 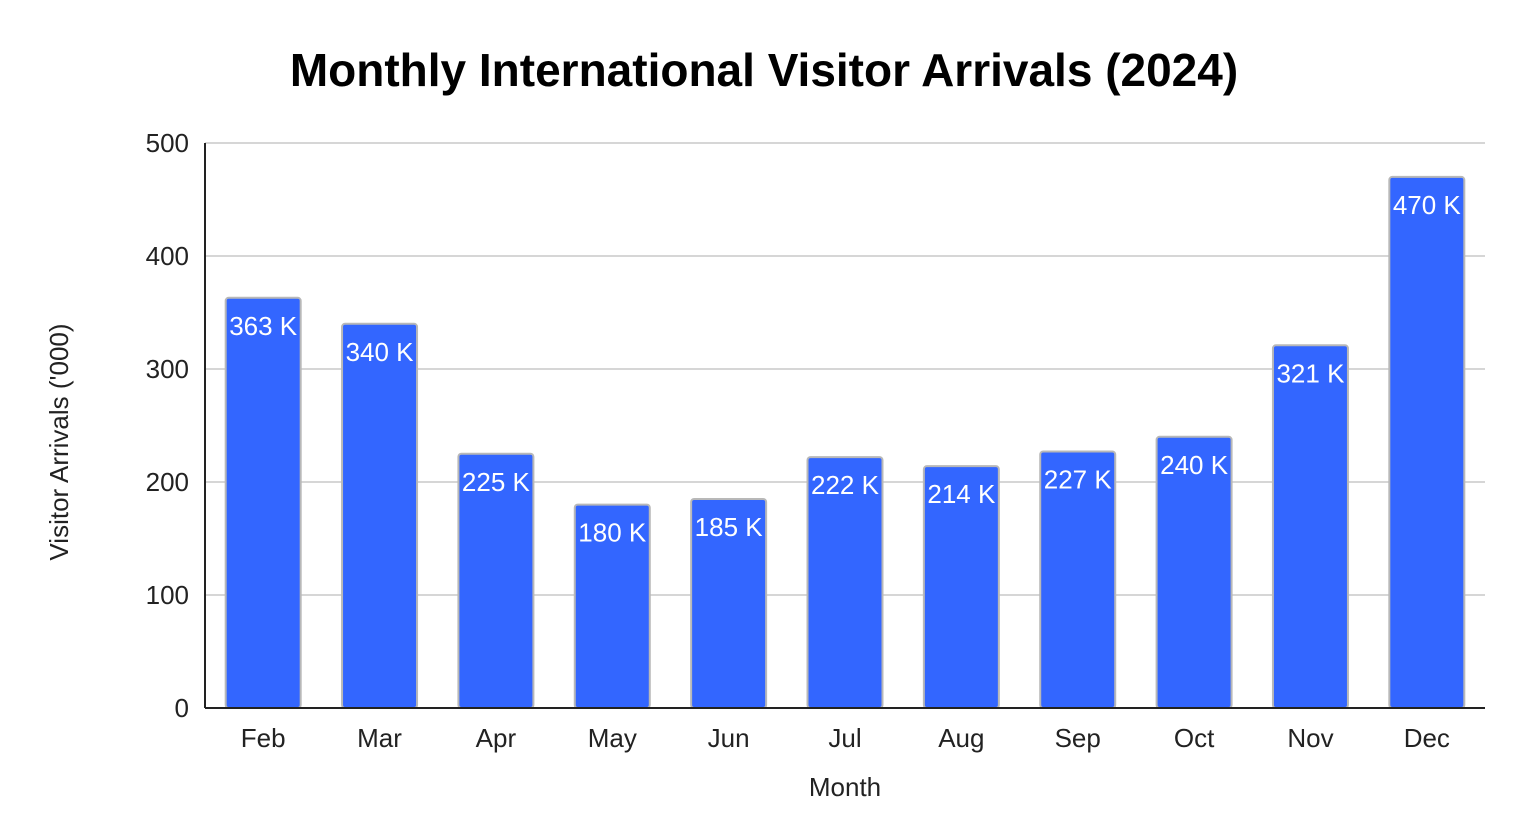 What do you see at coordinates (496, 482) in the screenshot?
I see `data-label: 225 K` at bounding box center [496, 482].